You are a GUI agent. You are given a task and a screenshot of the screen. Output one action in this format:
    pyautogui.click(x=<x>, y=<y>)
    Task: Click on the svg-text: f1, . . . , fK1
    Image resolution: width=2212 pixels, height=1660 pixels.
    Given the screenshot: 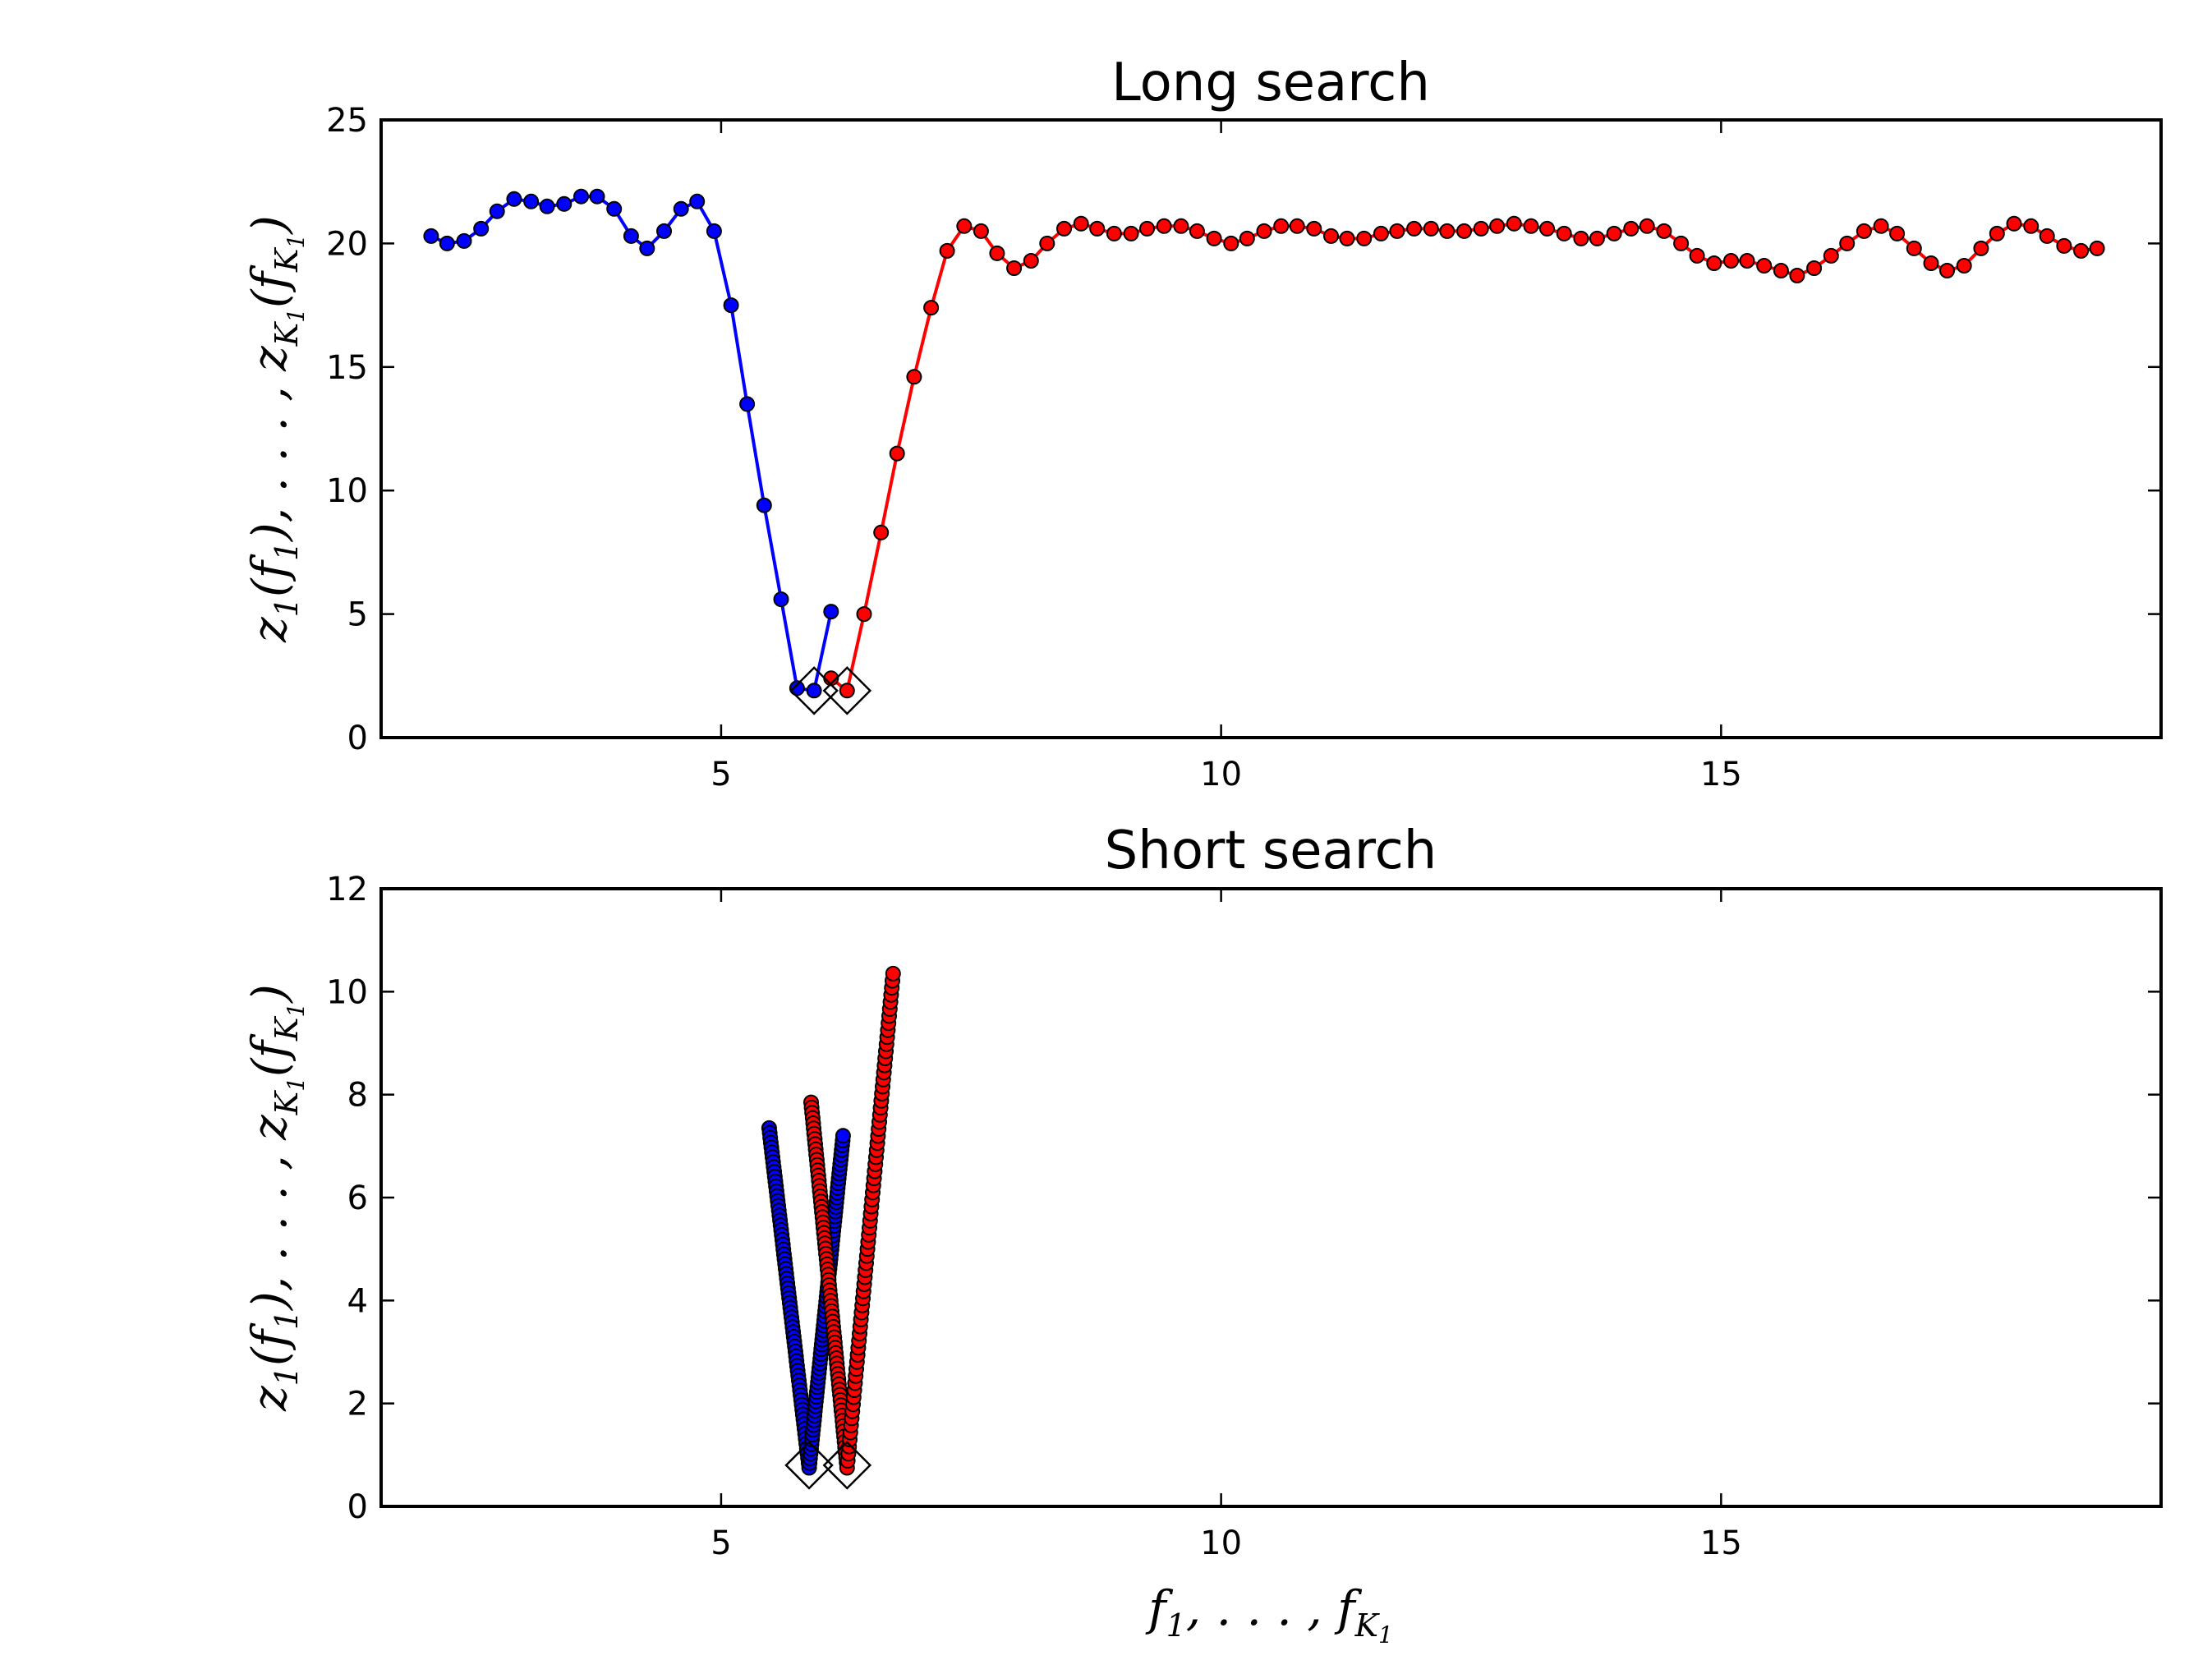 What is the action you would take?
    pyautogui.click(x=1269, y=1614)
    